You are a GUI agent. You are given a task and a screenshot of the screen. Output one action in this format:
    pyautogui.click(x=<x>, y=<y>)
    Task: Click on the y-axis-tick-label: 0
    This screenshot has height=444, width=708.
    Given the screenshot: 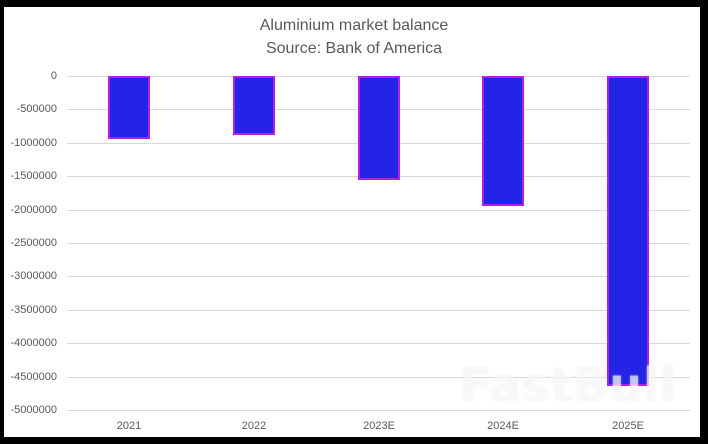 What is the action you would take?
    pyautogui.click(x=53, y=76)
    